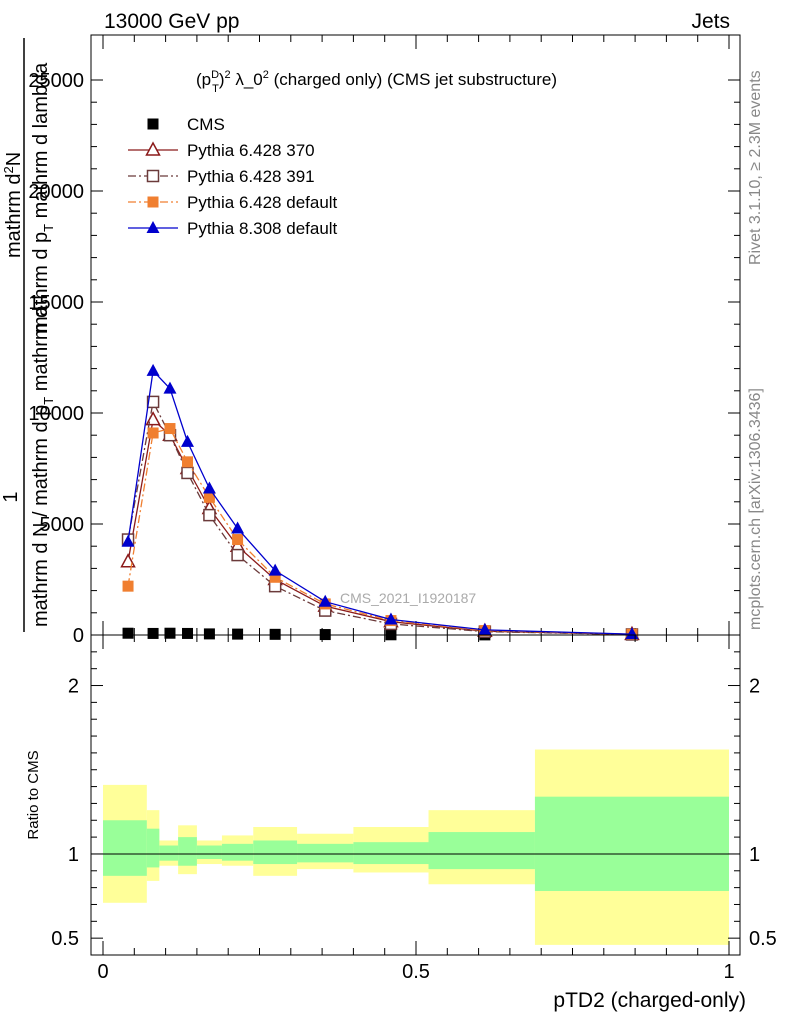 The width and height of the screenshot is (786, 1024). I want to click on ratio-y-tick-label: 0.5, so click(65, 939).